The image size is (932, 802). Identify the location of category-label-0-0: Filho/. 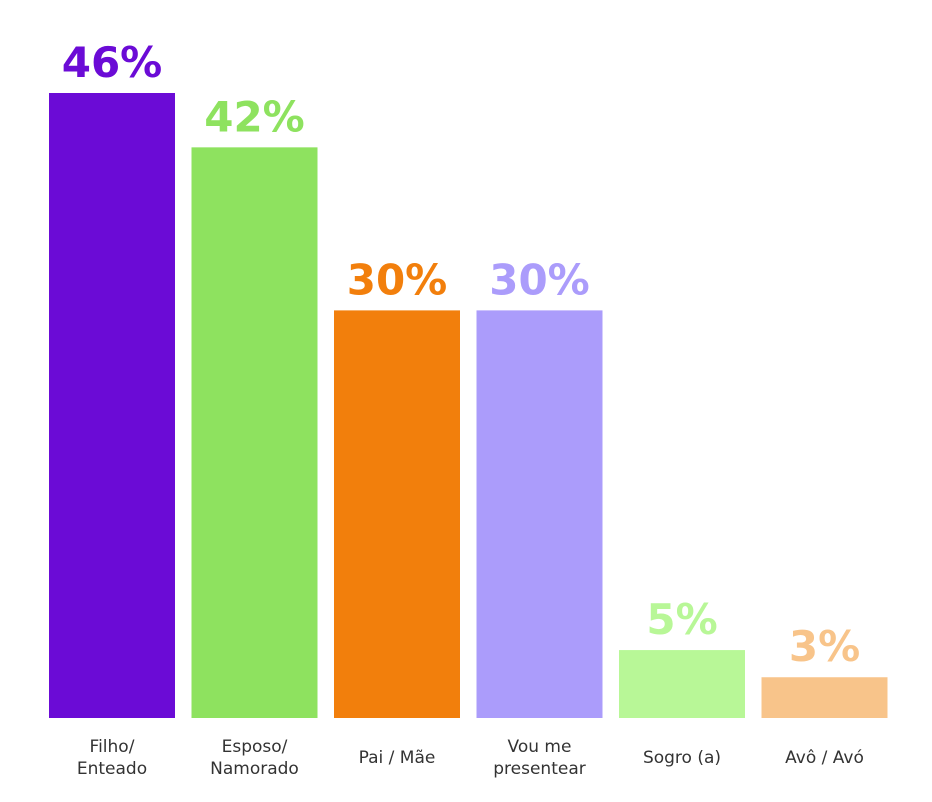
(112, 747).